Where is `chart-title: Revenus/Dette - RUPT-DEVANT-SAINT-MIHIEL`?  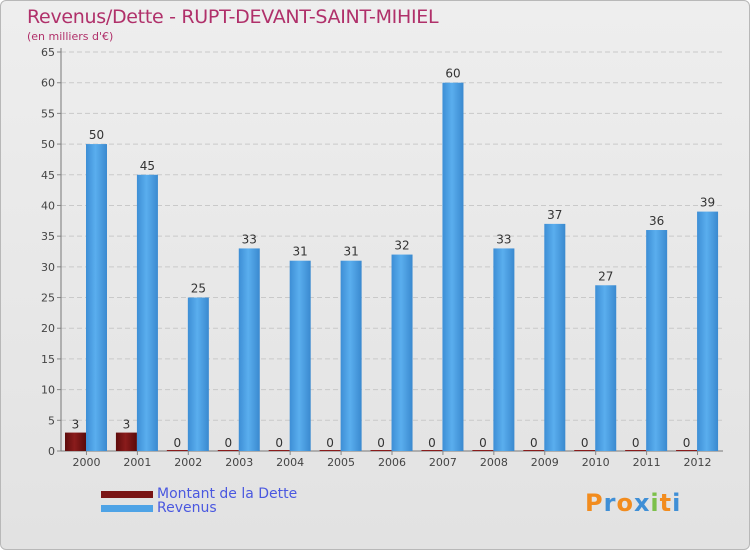
chart-title: Revenus/Dette - RUPT-DEVANT-SAINT-MIHIEL is located at coordinates (233, 17).